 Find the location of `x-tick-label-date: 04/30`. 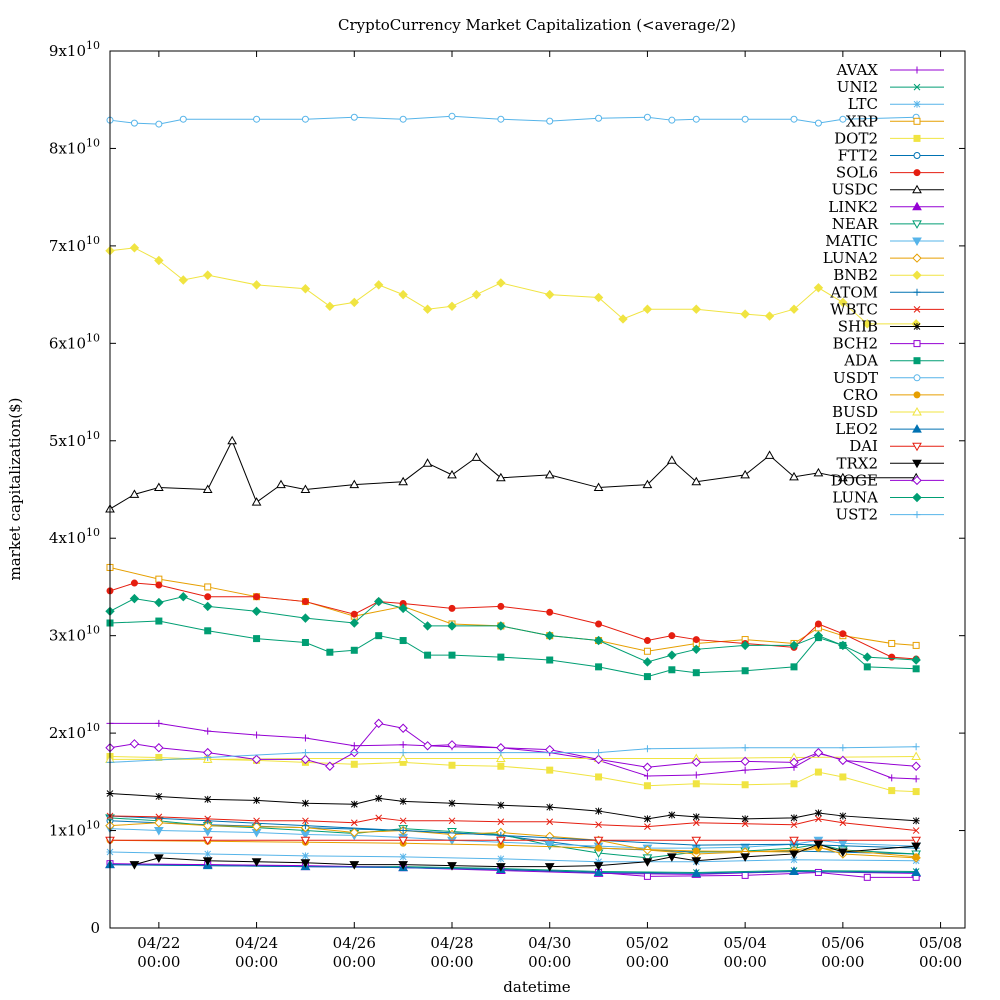

x-tick-label-date: 04/30 is located at coordinates (549, 943).